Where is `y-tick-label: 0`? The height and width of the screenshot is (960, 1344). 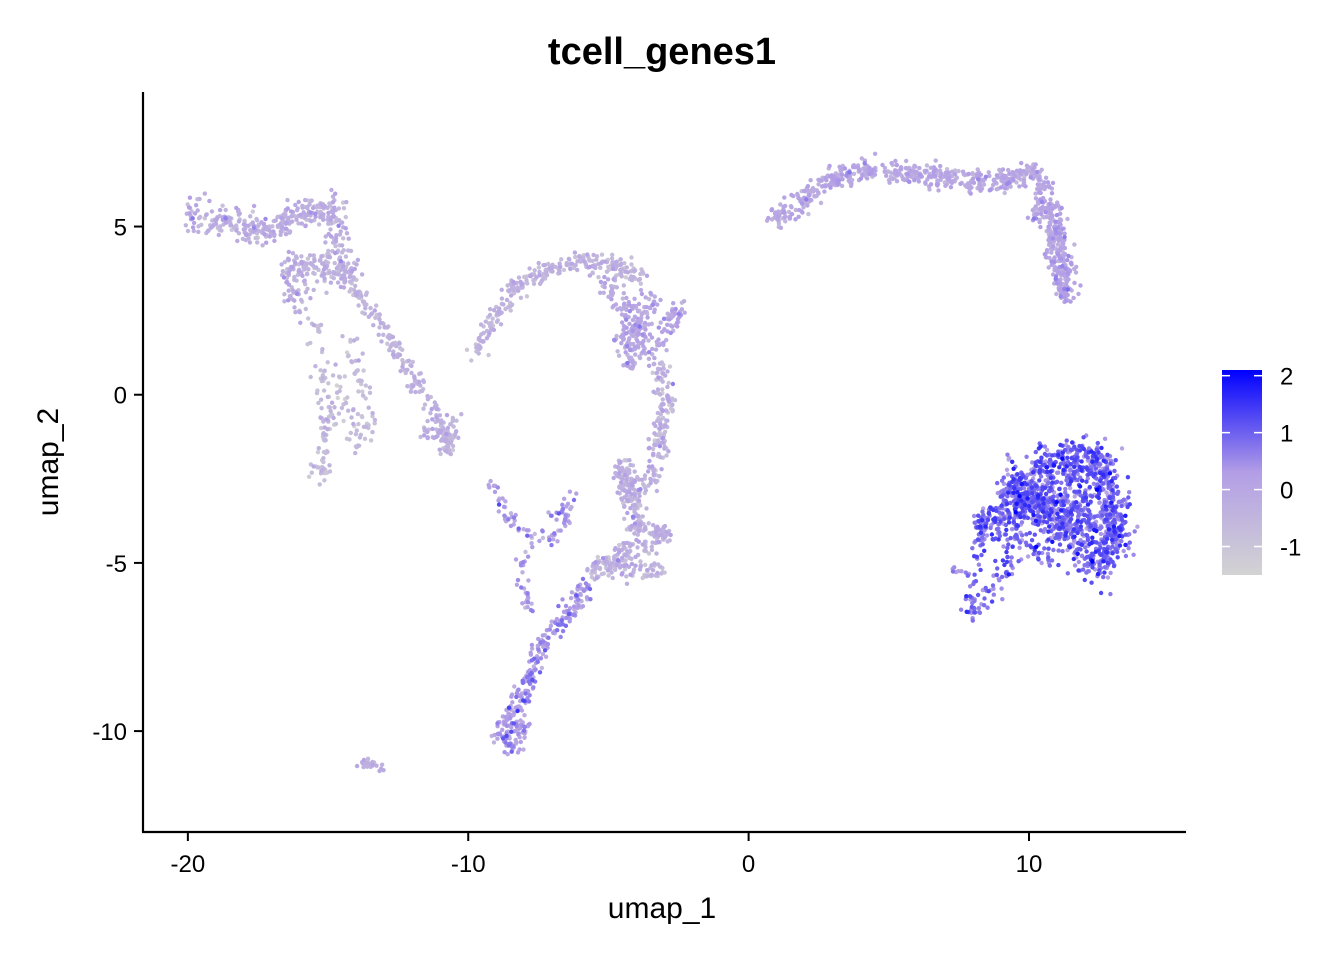 y-tick-label: 0 is located at coordinates (120, 396).